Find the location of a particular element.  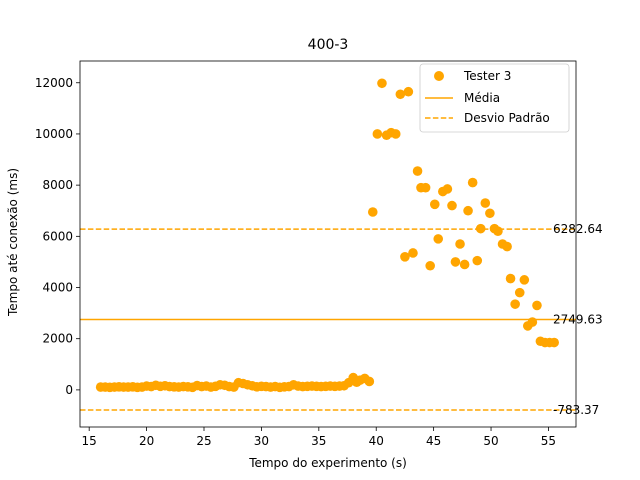

legend-label-tester-3: Tester 3 is located at coordinates (487, 76).